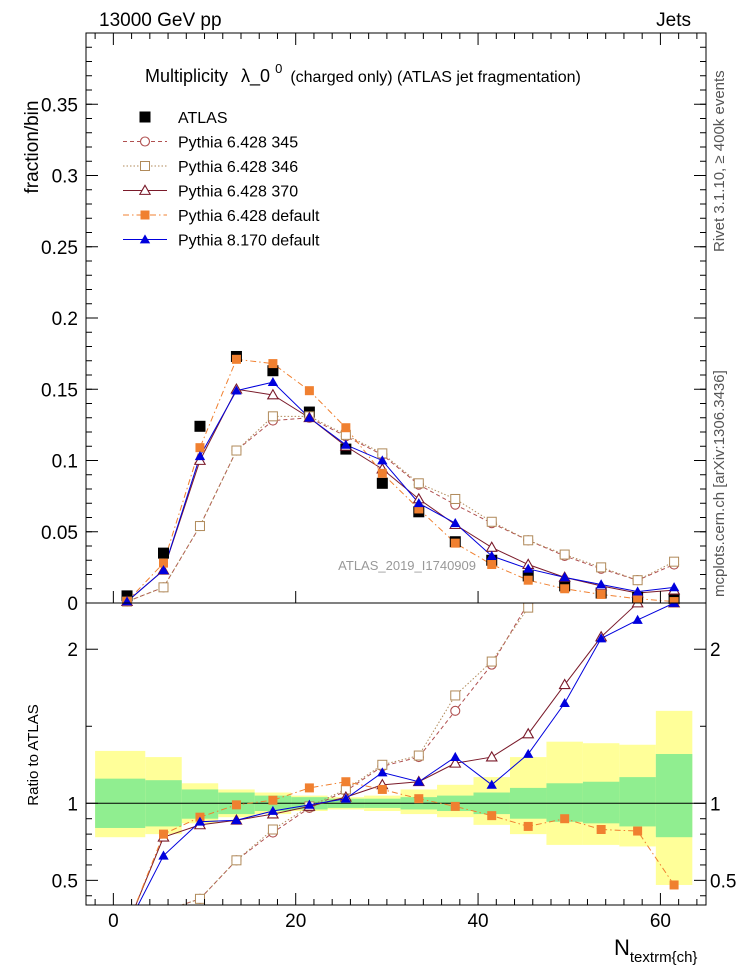  What do you see at coordinates (715, 650) in the screenshot?
I see `ratio-ytick-label-right: 2` at bounding box center [715, 650].